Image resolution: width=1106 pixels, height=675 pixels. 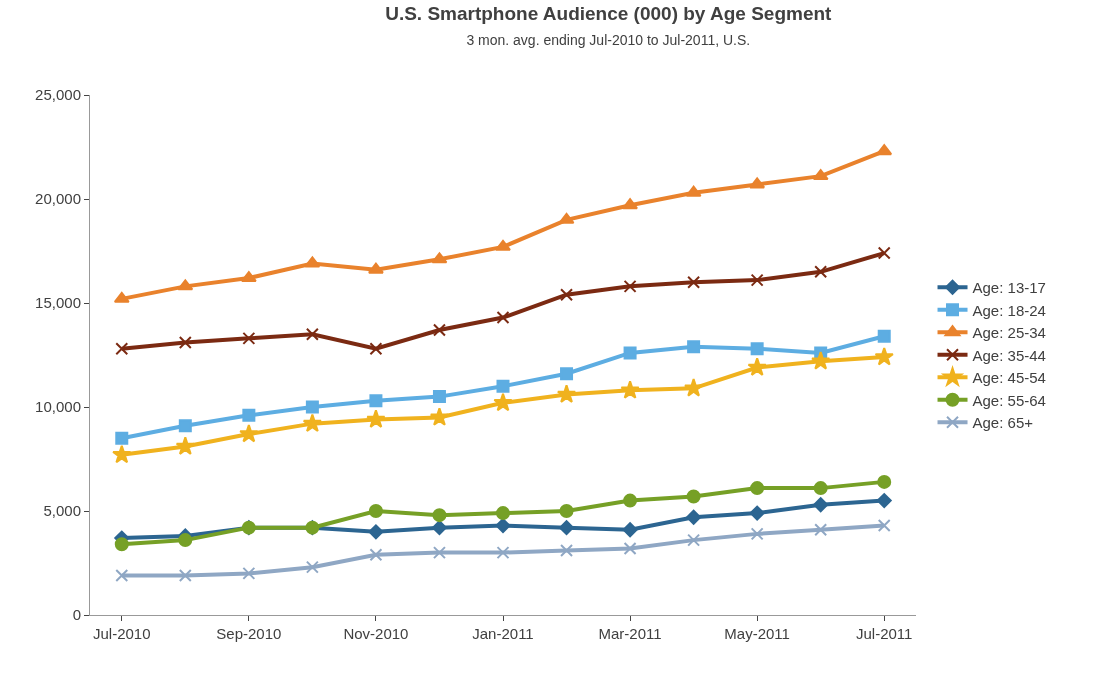 What do you see at coordinates (757, 633) in the screenshot?
I see `x-tick-label: May-2011` at bounding box center [757, 633].